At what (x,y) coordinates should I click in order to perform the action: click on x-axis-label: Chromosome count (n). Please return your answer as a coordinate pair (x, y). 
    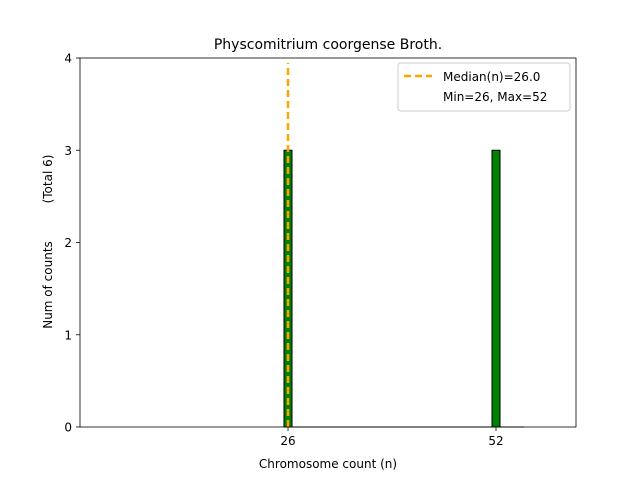
    Looking at the image, I should click on (328, 464).